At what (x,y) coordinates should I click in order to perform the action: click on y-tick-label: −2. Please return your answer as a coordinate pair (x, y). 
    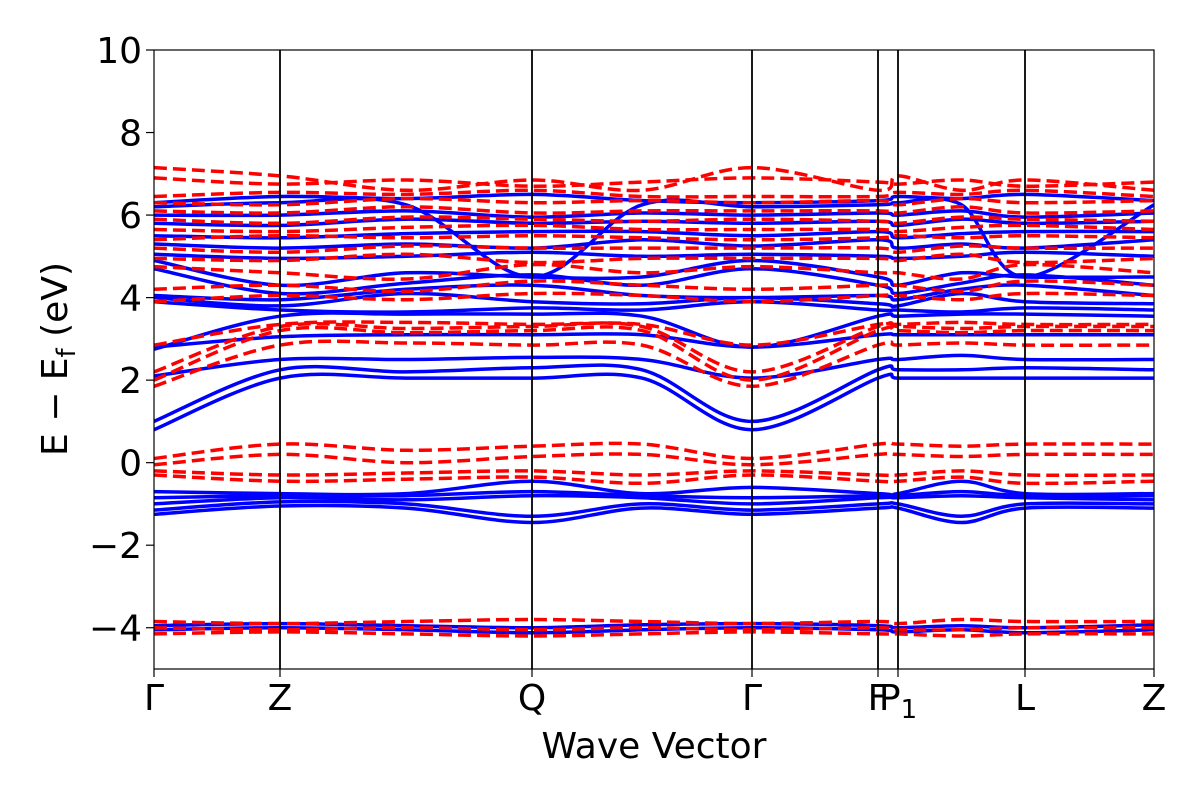
    Looking at the image, I should click on (115, 546).